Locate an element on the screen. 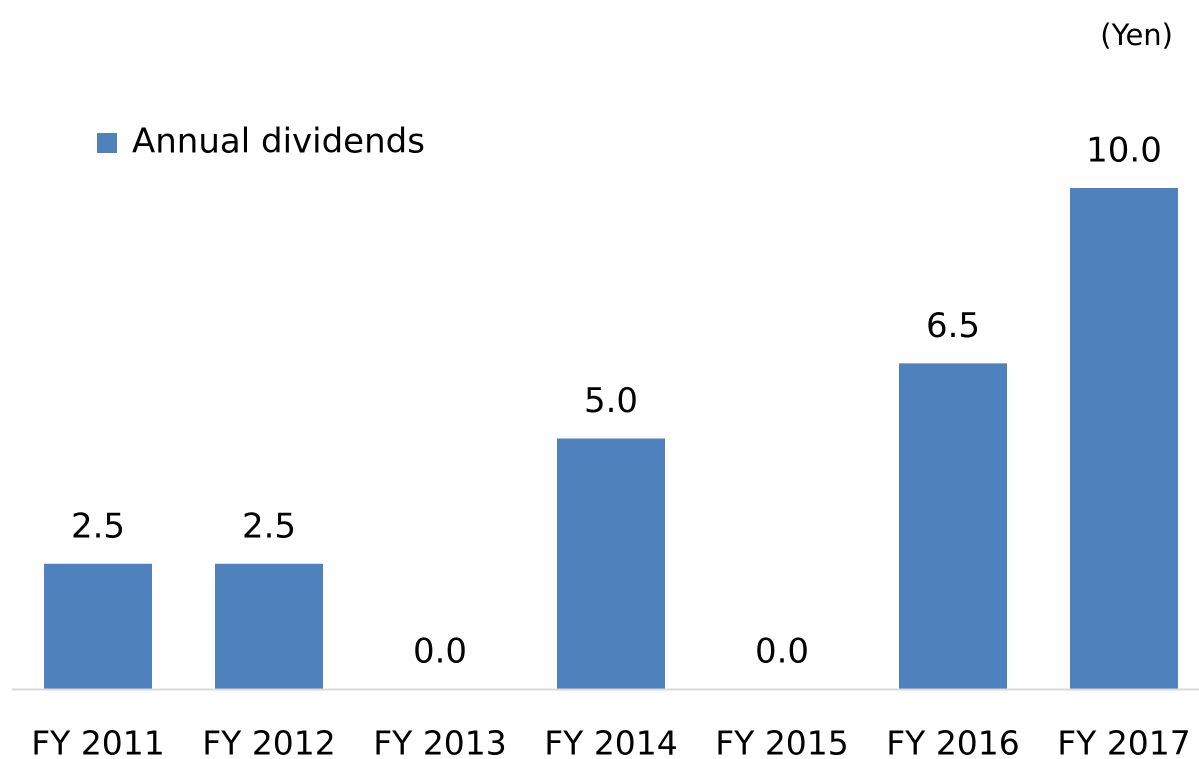 The width and height of the screenshot is (1199, 759). legend-label: Annual dividends is located at coordinates (278, 142).